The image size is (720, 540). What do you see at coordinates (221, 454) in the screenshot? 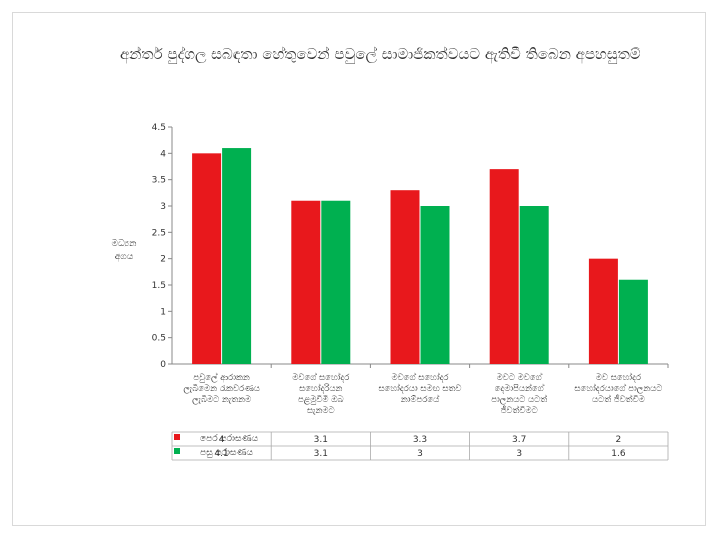
I see `table-cell: 4.1` at bounding box center [221, 454].